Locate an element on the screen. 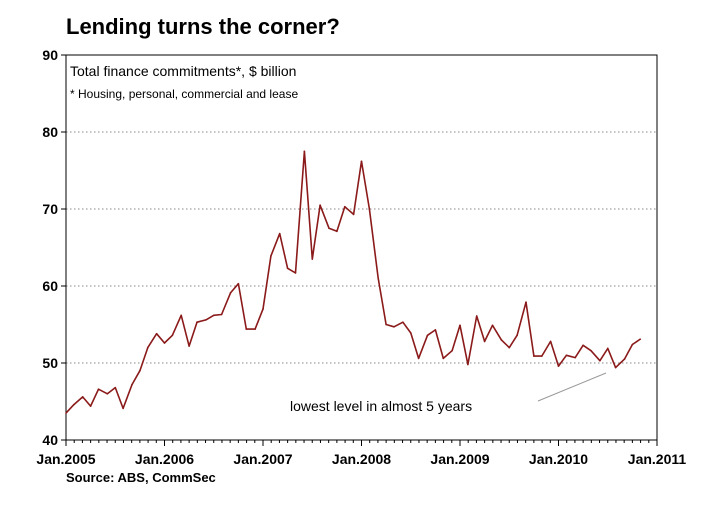 The width and height of the screenshot is (709, 515). x-tick-label: Jan.2007 is located at coordinates (262, 459).